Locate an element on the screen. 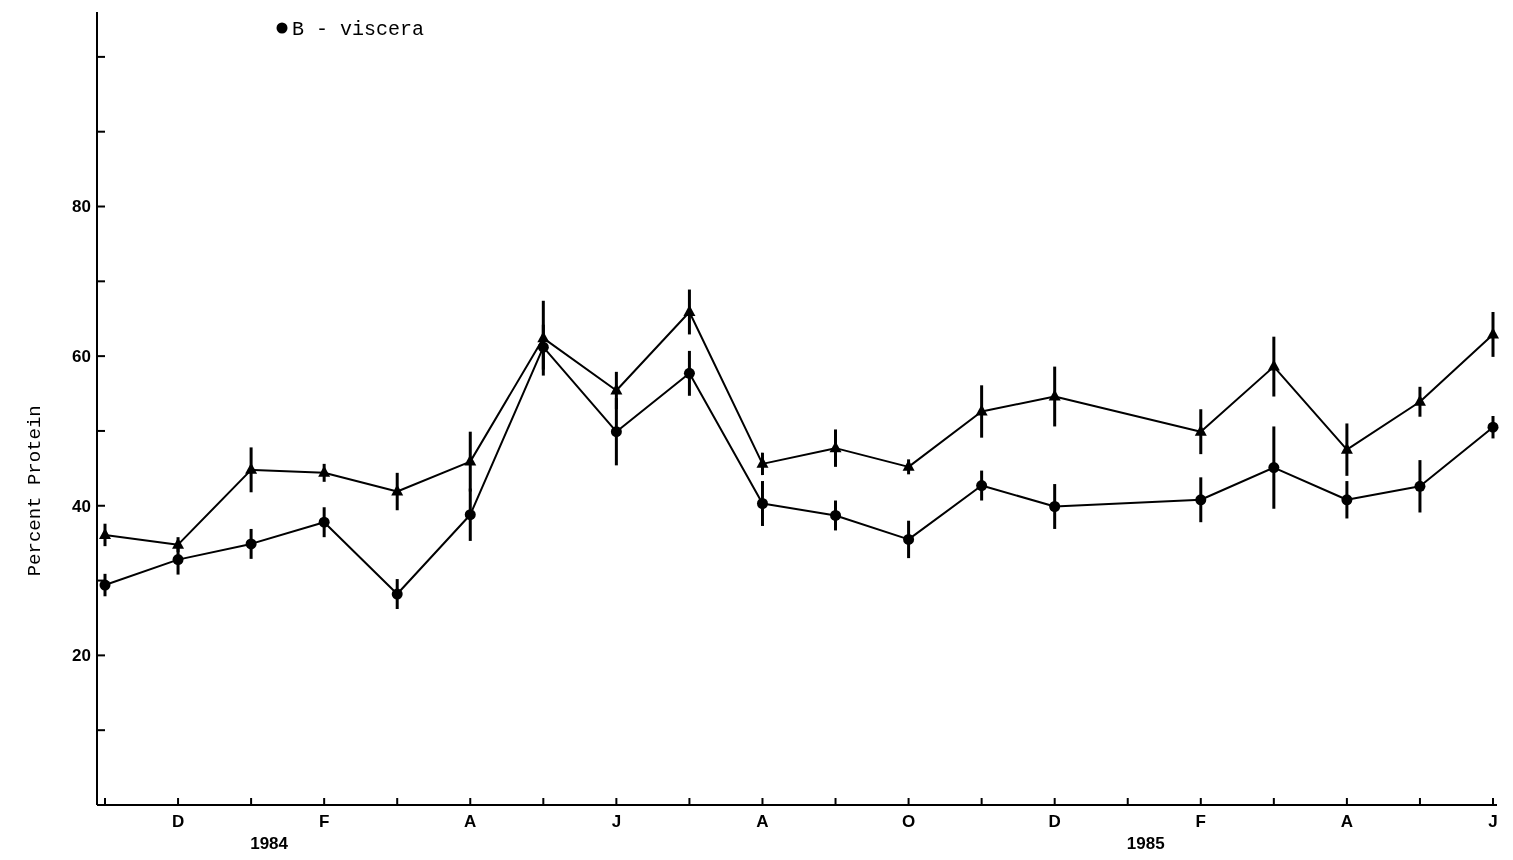 This screenshot has width=1513, height=860. y-tick-label: 40 is located at coordinates (81, 506).